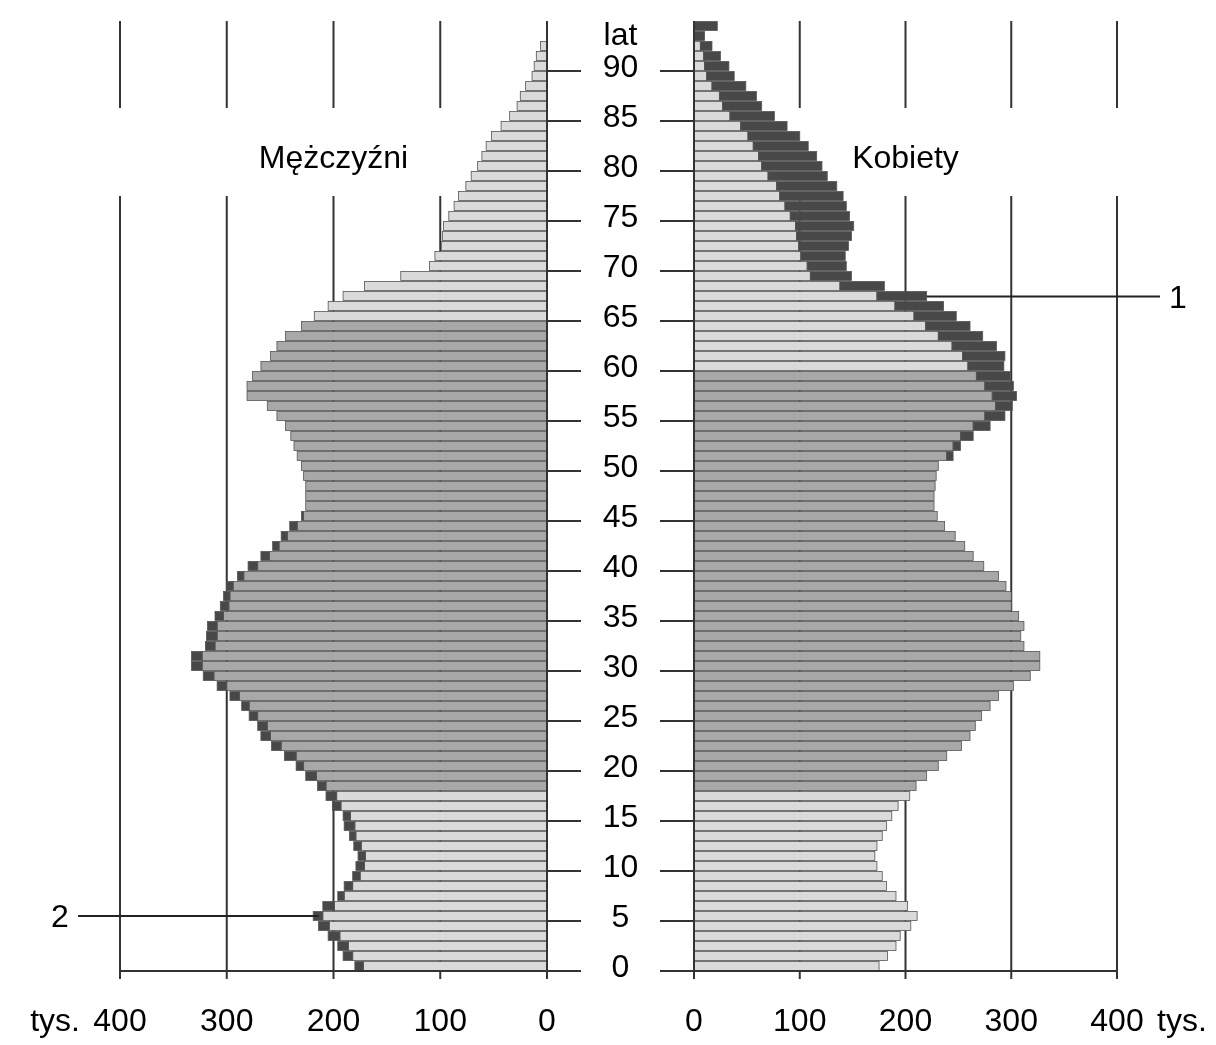 Image resolution: width=1216 pixels, height=1045 pixels. What do you see at coordinates (620, 516) in the screenshot?
I see `y-tick-label: 45` at bounding box center [620, 516].